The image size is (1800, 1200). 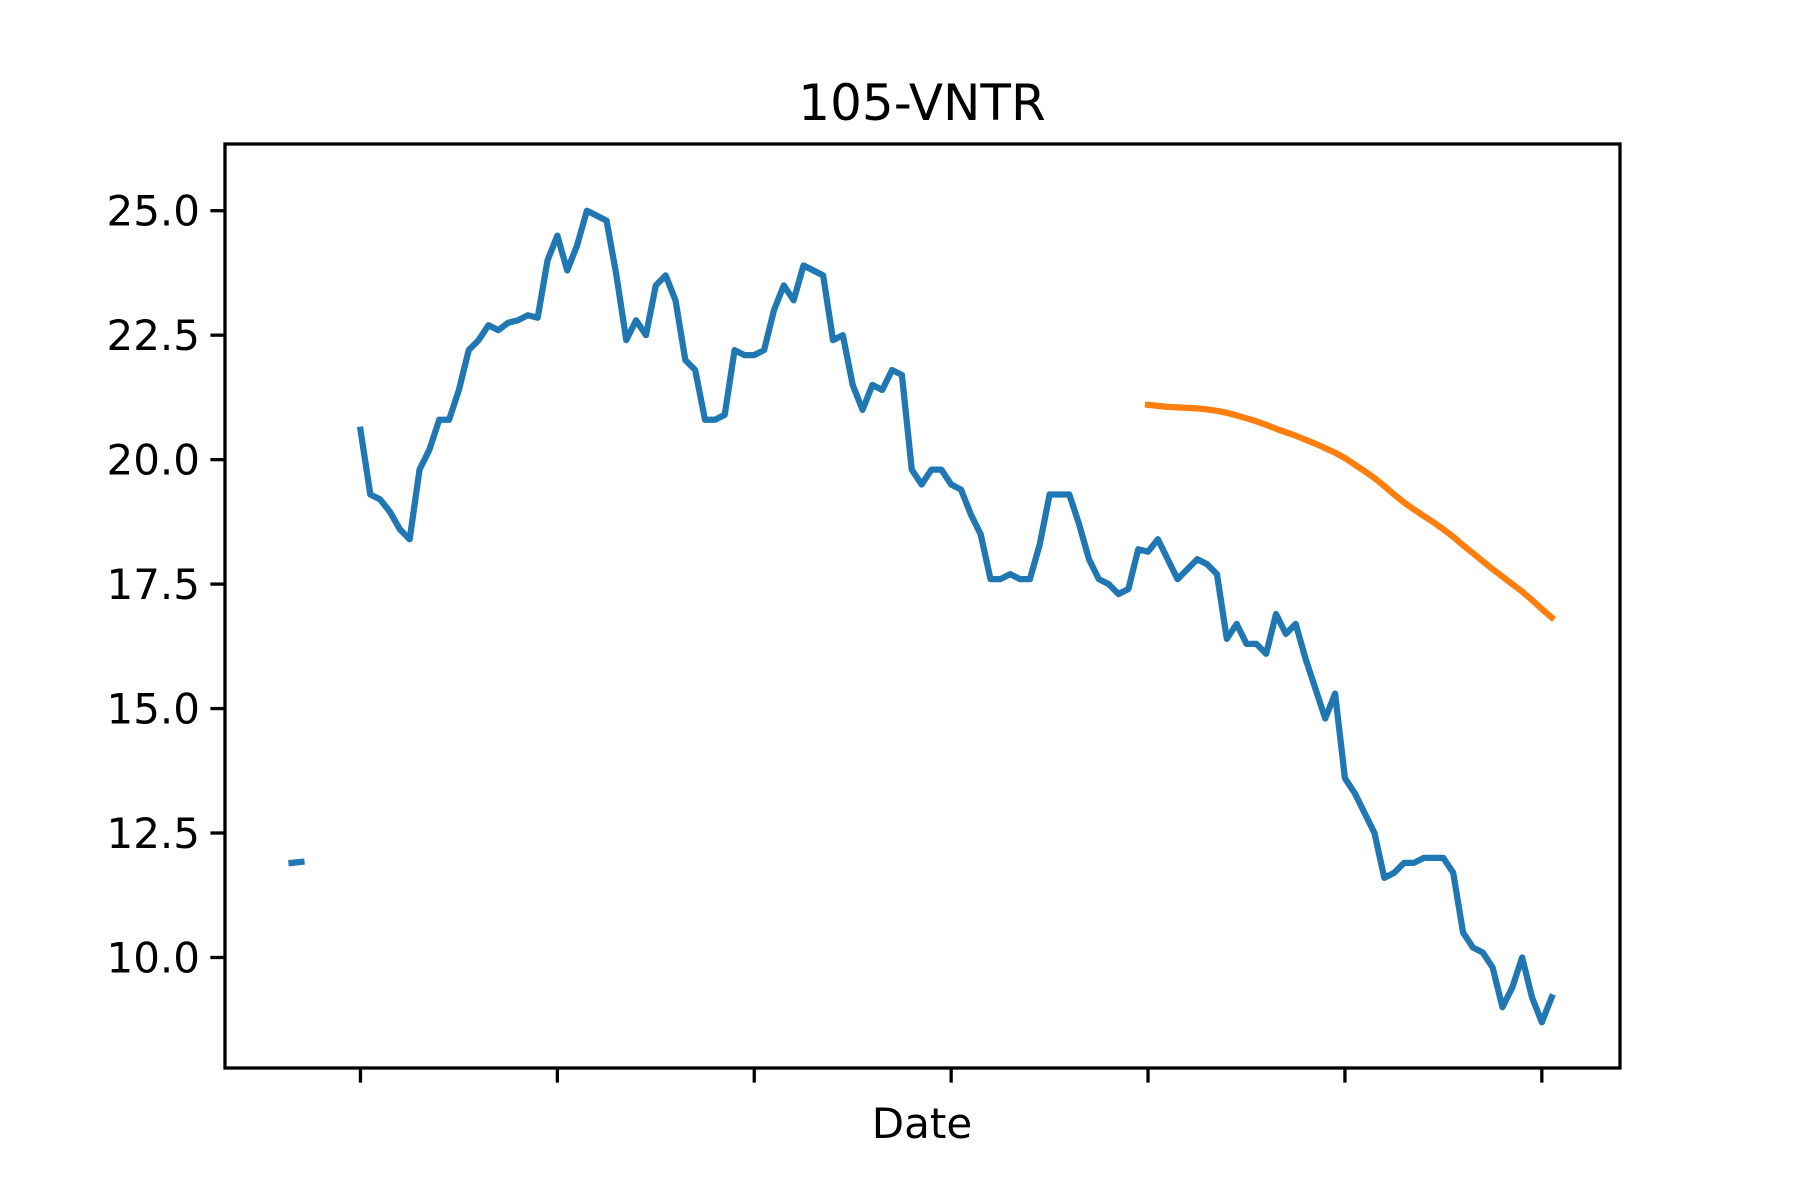 I want to click on x-axis-label: Date, so click(x=922, y=1123).